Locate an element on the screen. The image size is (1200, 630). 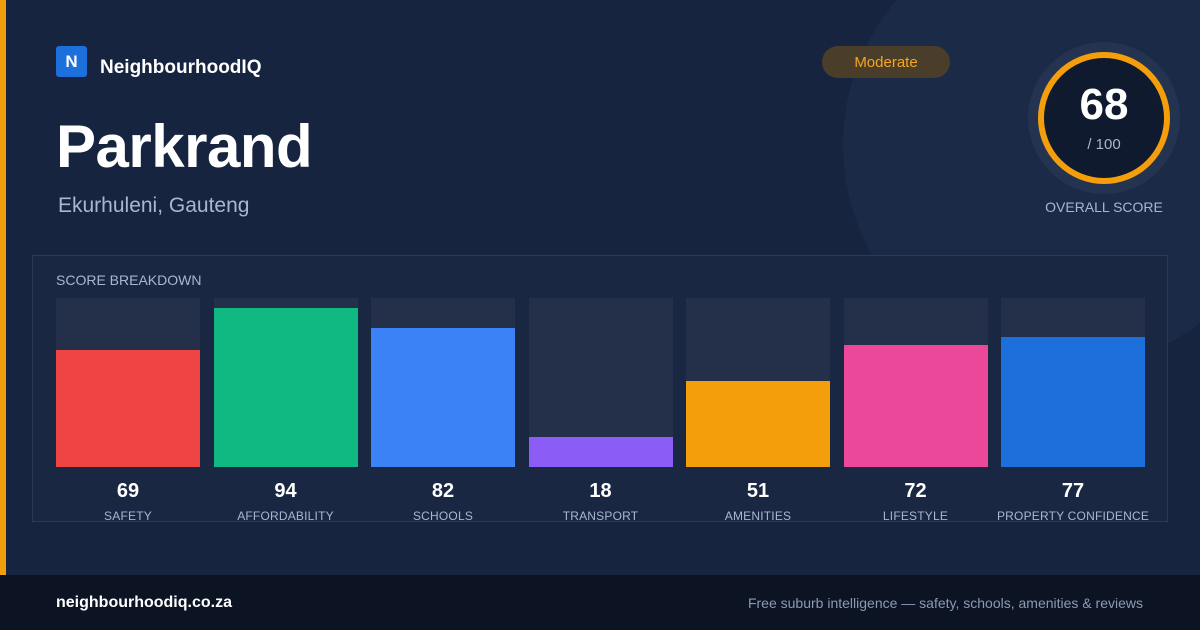
score-label: SCHOOLS is located at coordinates (443, 516).